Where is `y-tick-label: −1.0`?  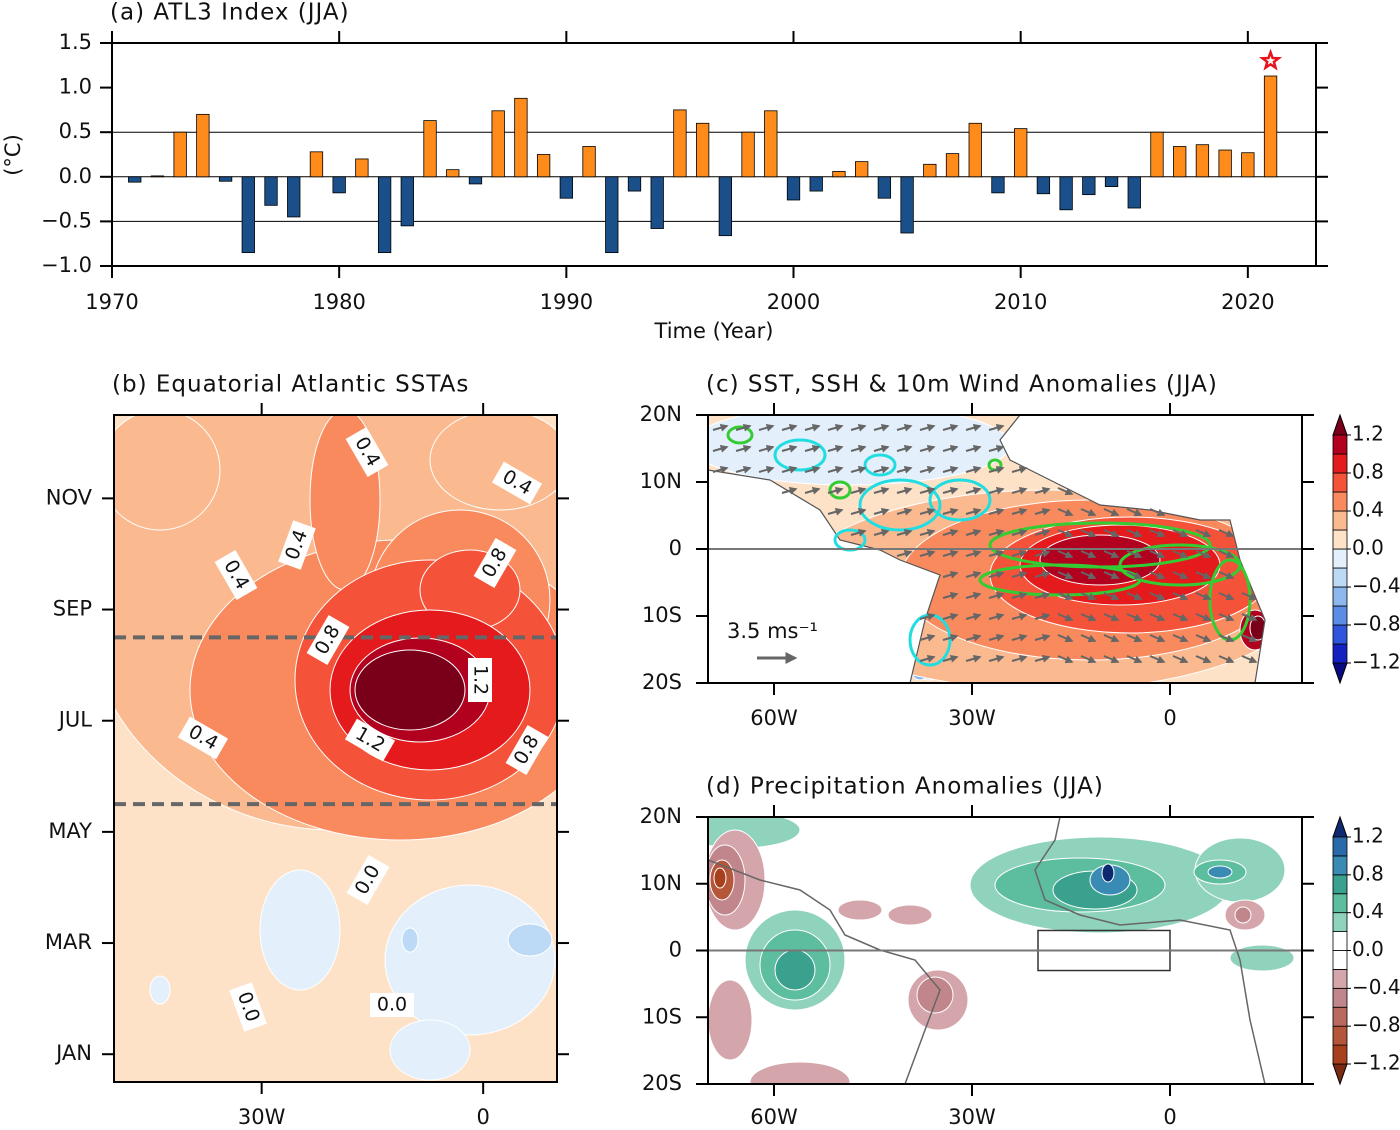
y-tick-label: −1.0 is located at coordinates (66, 265).